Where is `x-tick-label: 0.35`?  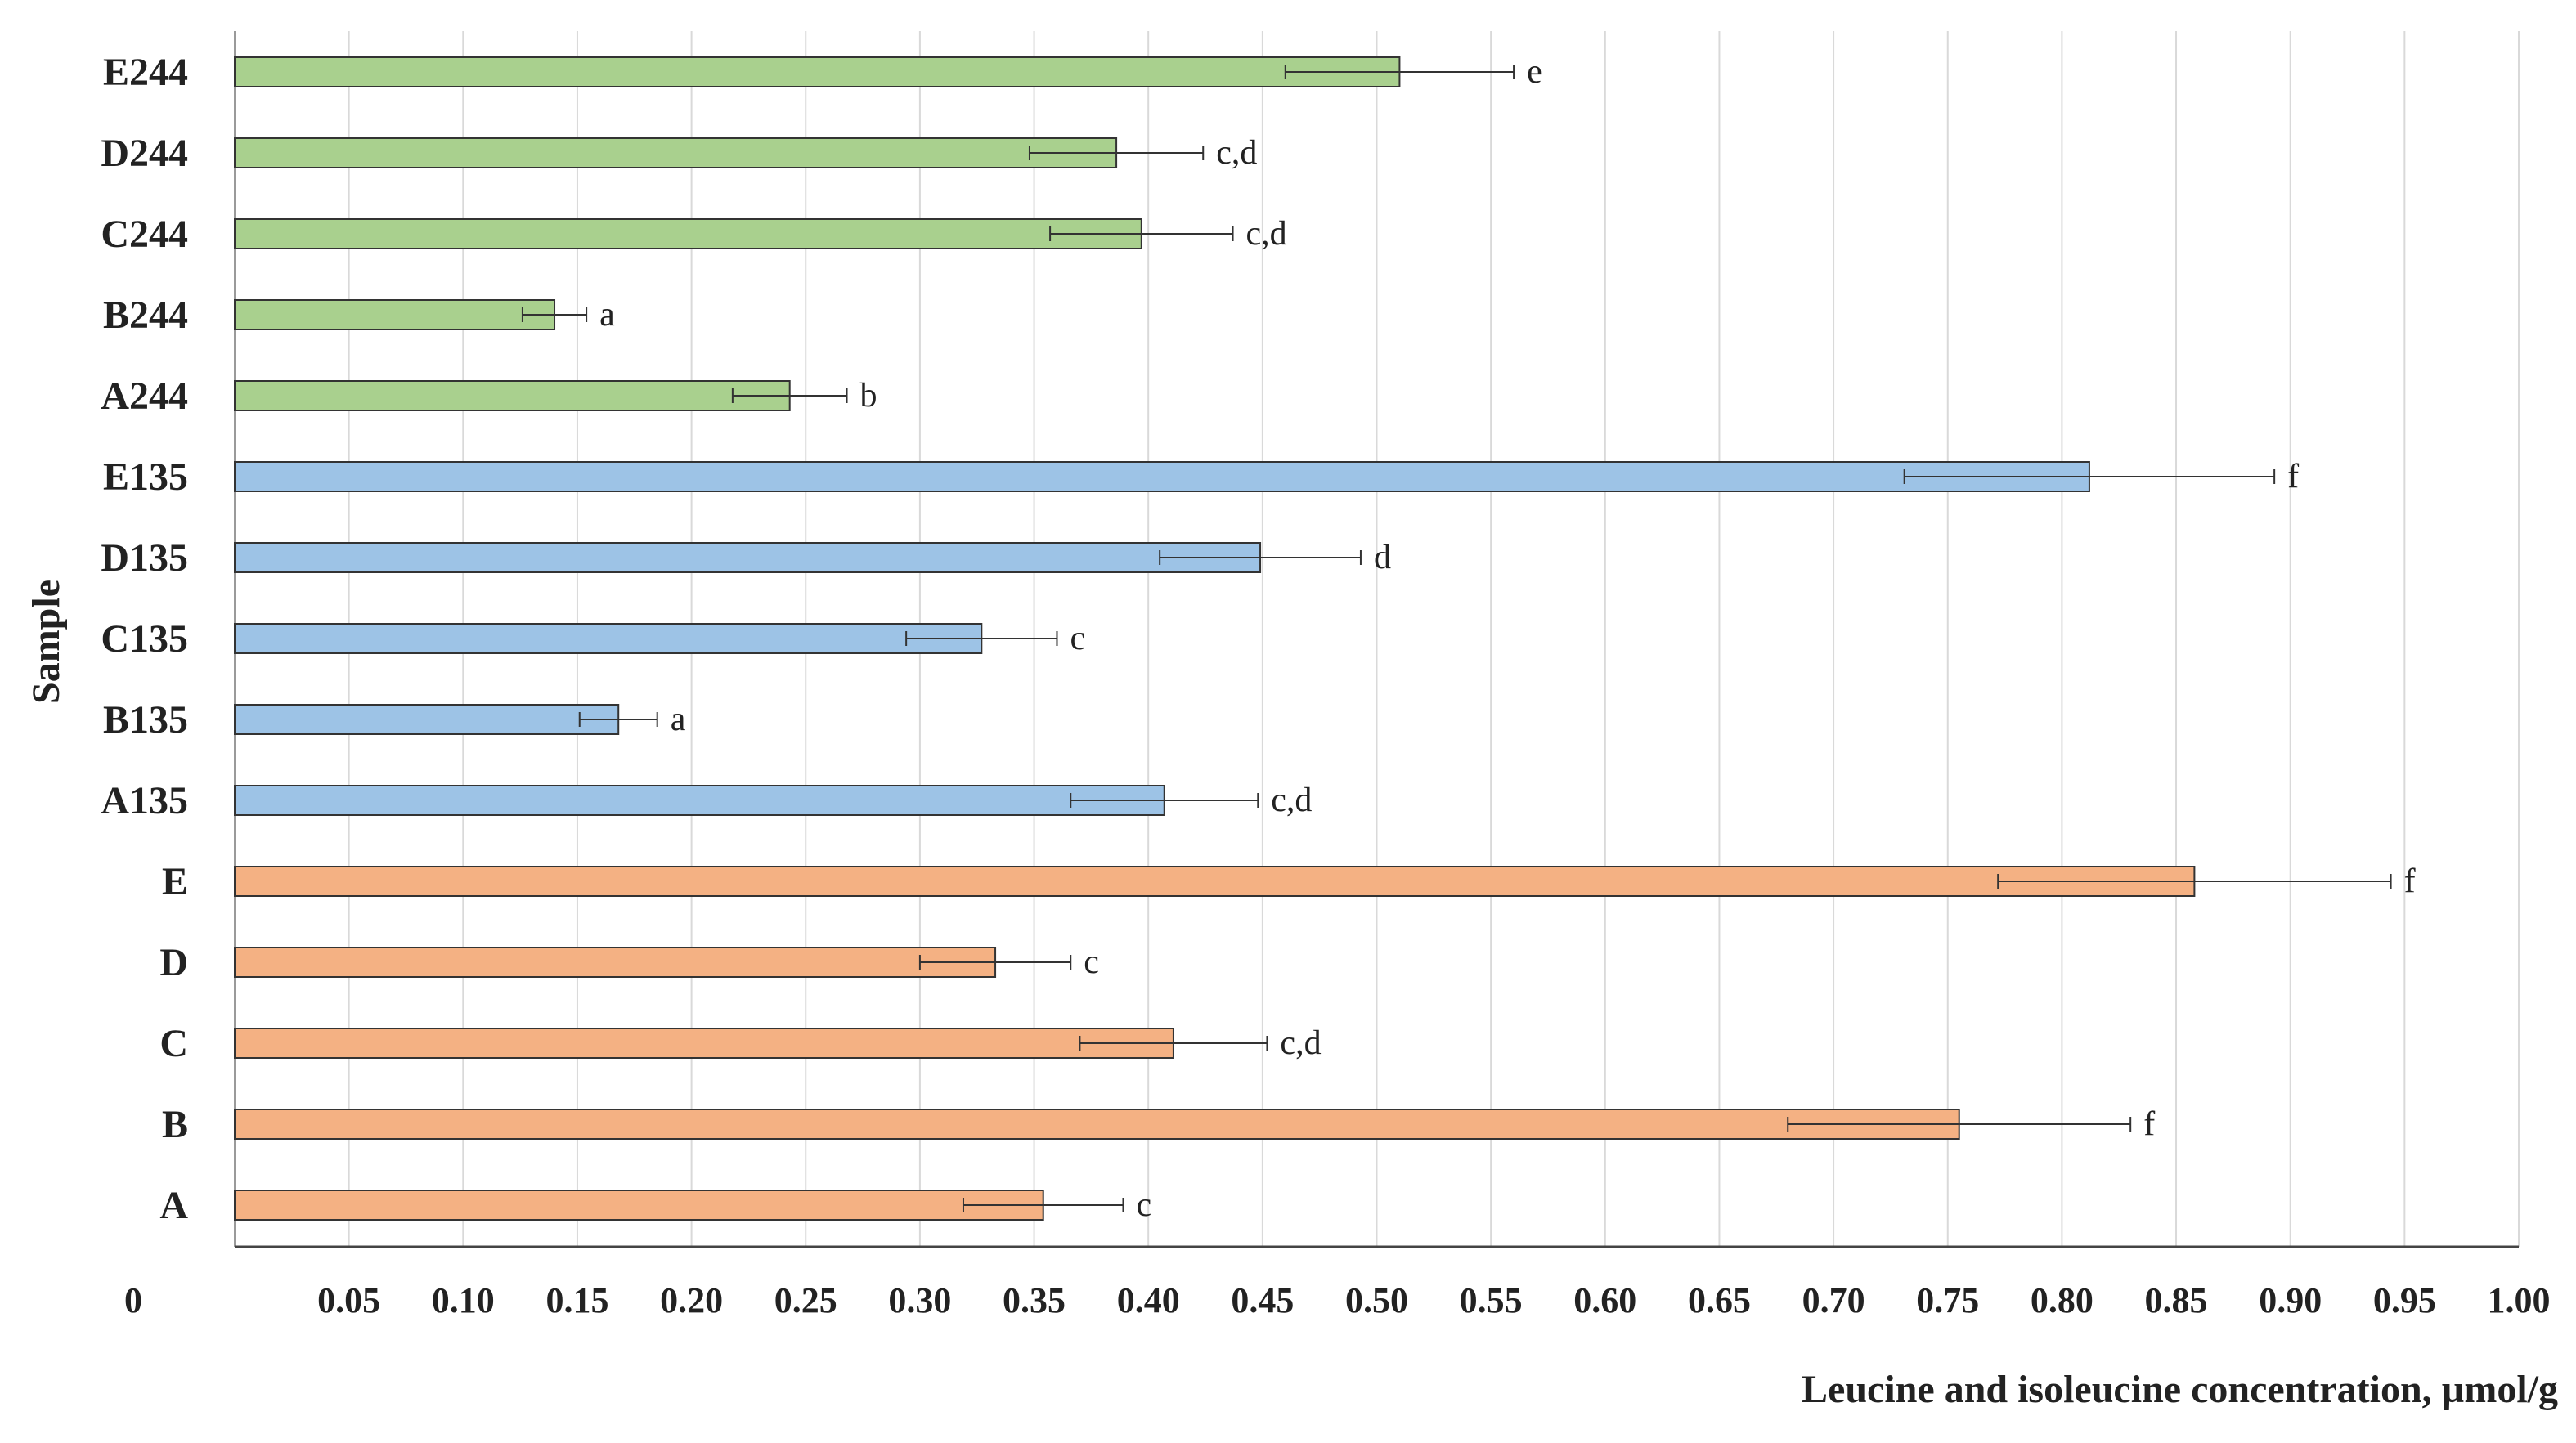
x-tick-label: 0.35 is located at coordinates (1034, 1300).